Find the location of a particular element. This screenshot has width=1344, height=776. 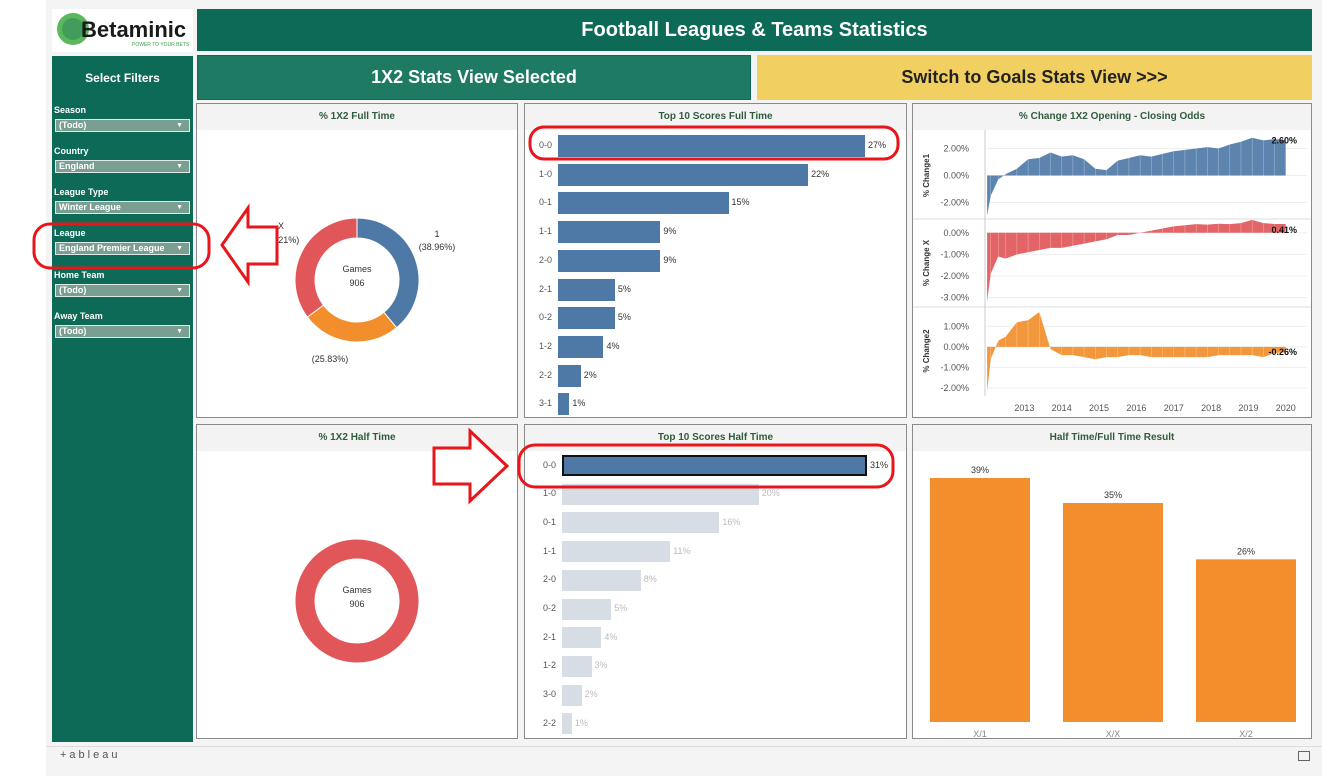

league-type-dropdown: Winter League ▼ is located at coordinates (122, 207).